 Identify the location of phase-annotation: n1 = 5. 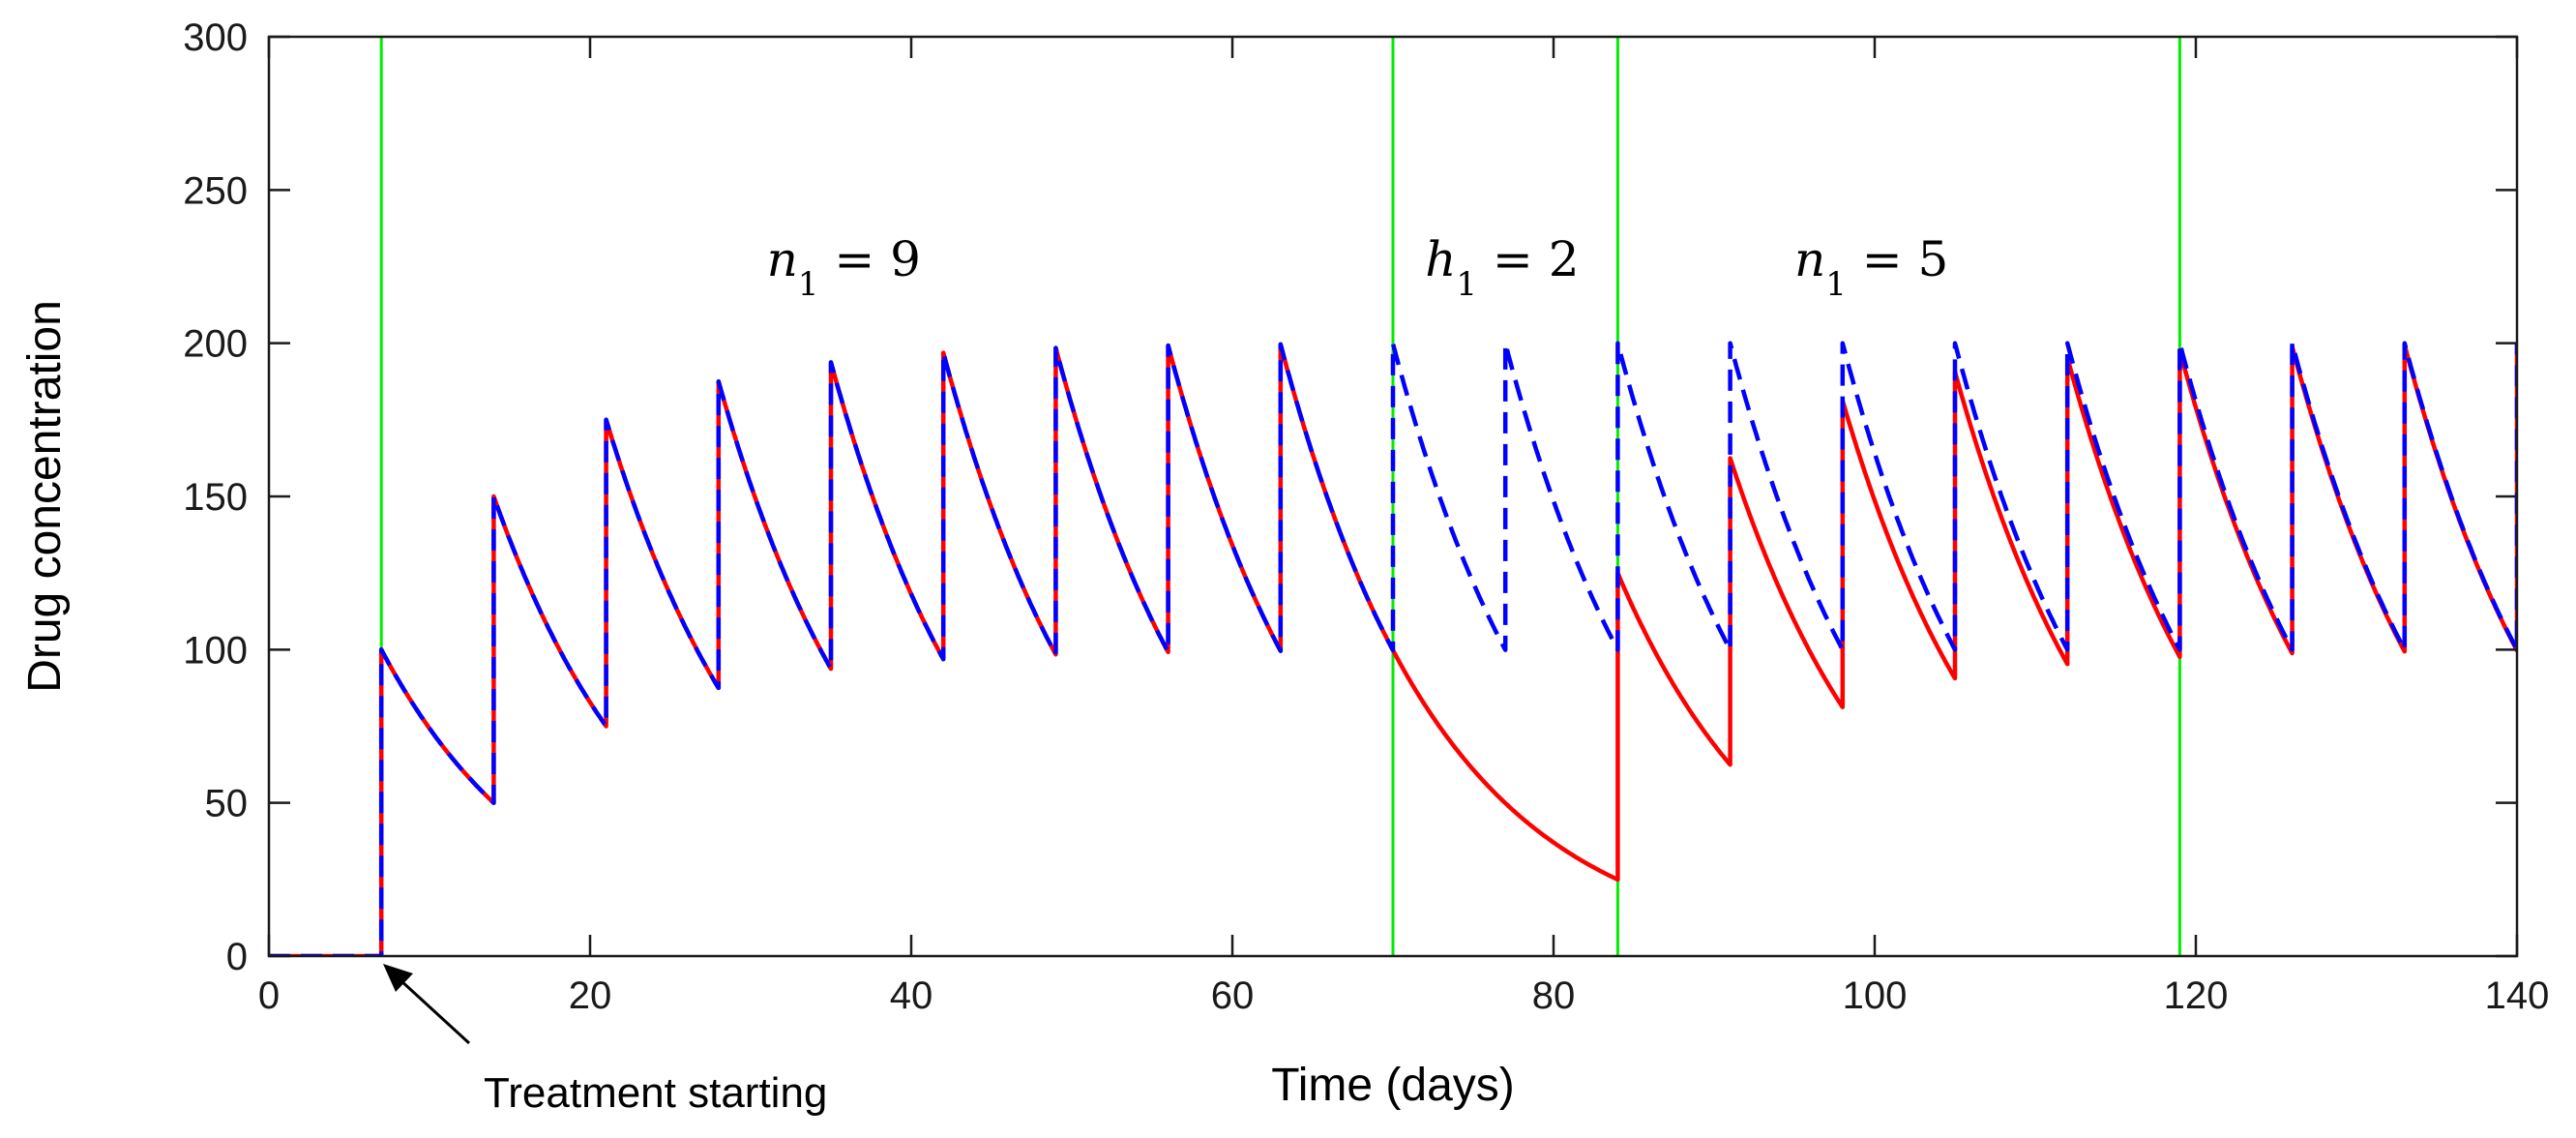
(1871, 267).